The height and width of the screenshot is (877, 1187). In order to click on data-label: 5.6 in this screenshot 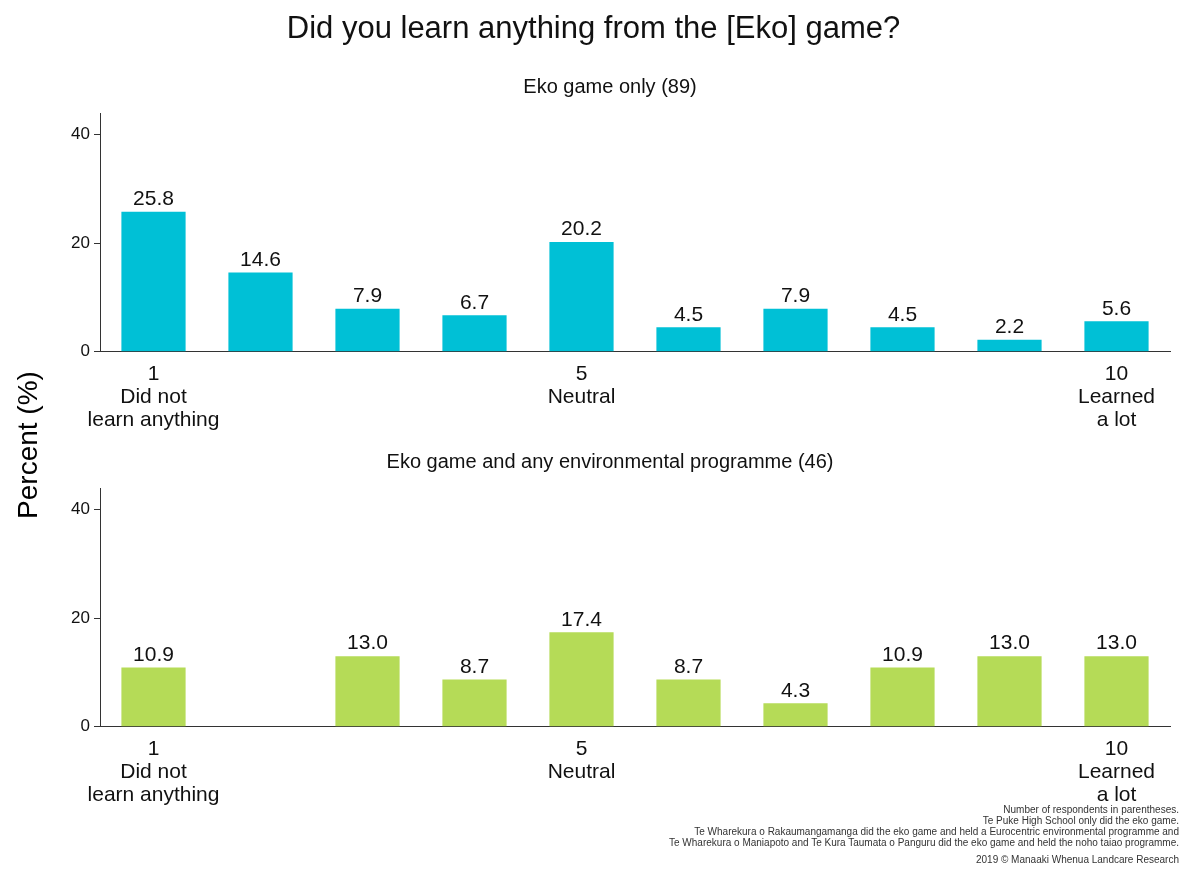, I will do `click(1116, 307)`.